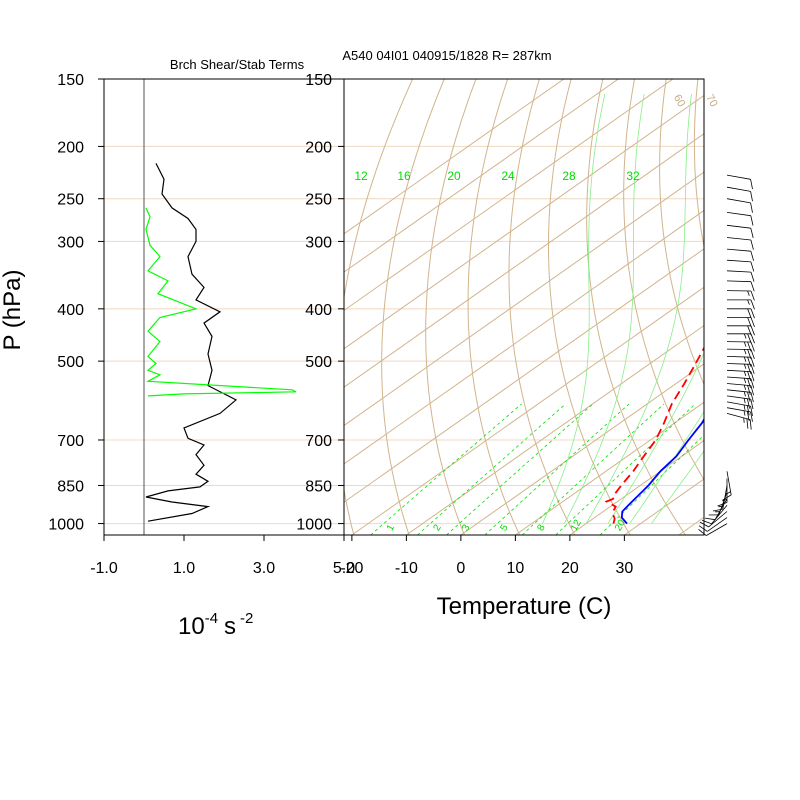 Image resolution: width=800 pixels, height=800 pixels. I want to click on left-y-tick-label: 300, so click(70, 242).